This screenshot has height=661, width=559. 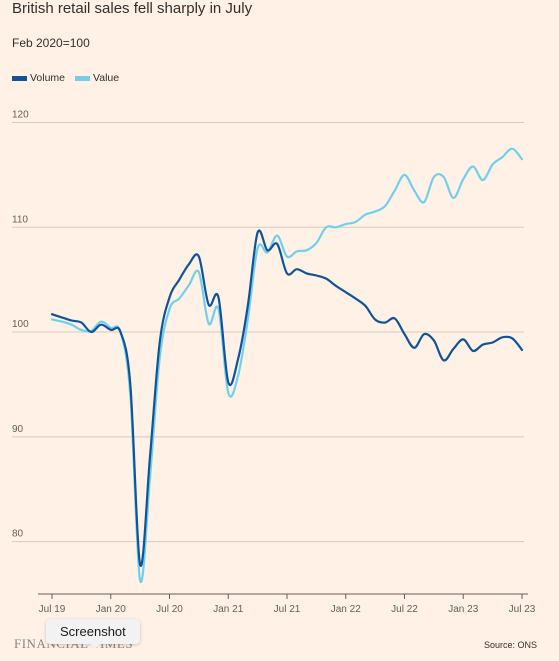 What do you see at coordinates (346, 609) in the screenshot?
I see `x-tick-label: Jan 22` at bounding box center [346, 609].